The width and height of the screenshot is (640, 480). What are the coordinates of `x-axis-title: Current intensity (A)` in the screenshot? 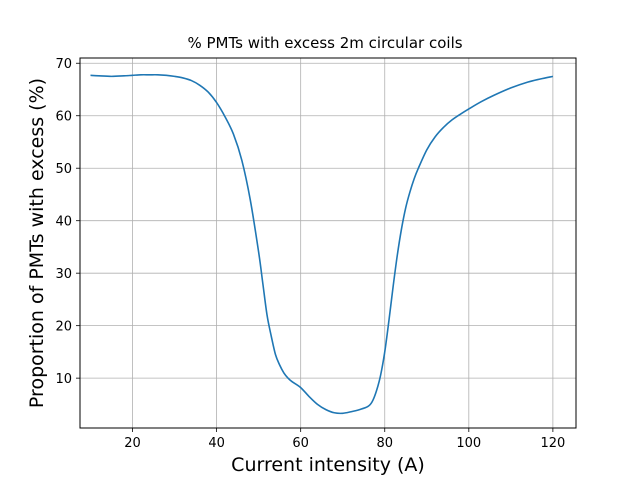 It's located at (328, 465).